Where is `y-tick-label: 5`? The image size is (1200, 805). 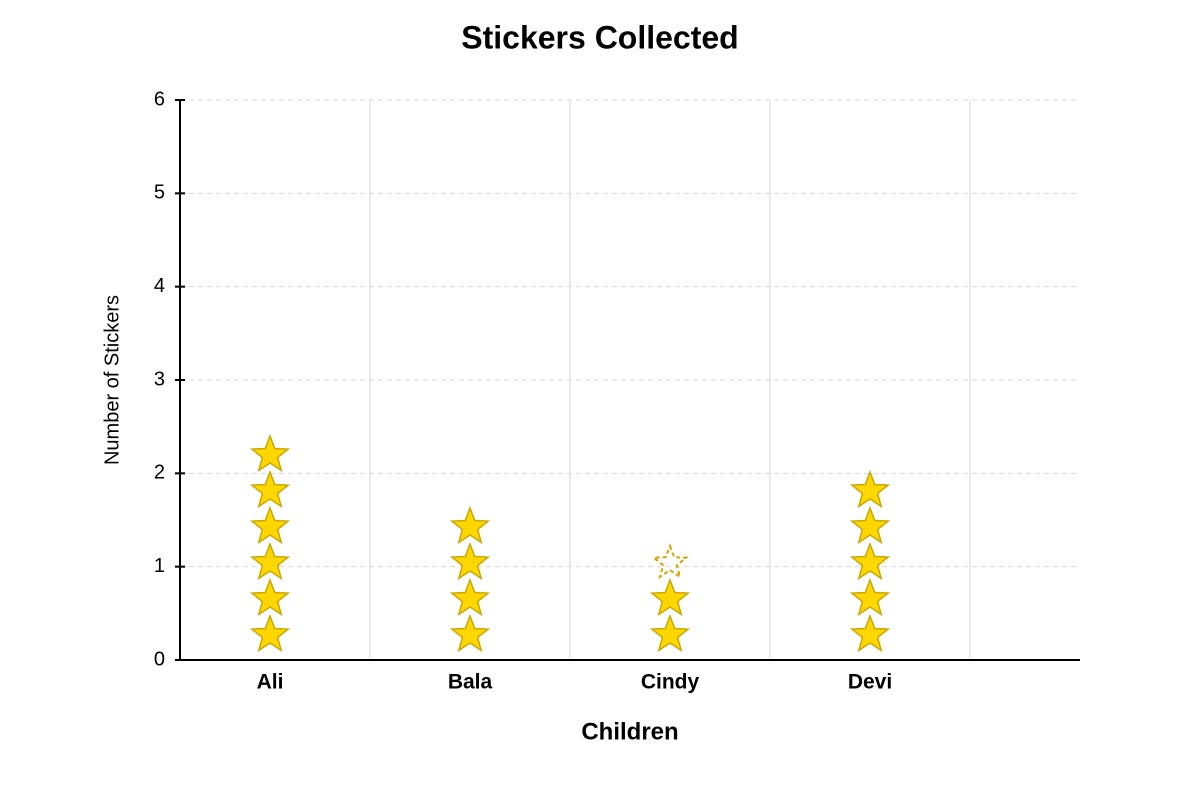 y-tick-label: 5 is located at coordinates (159, 193).